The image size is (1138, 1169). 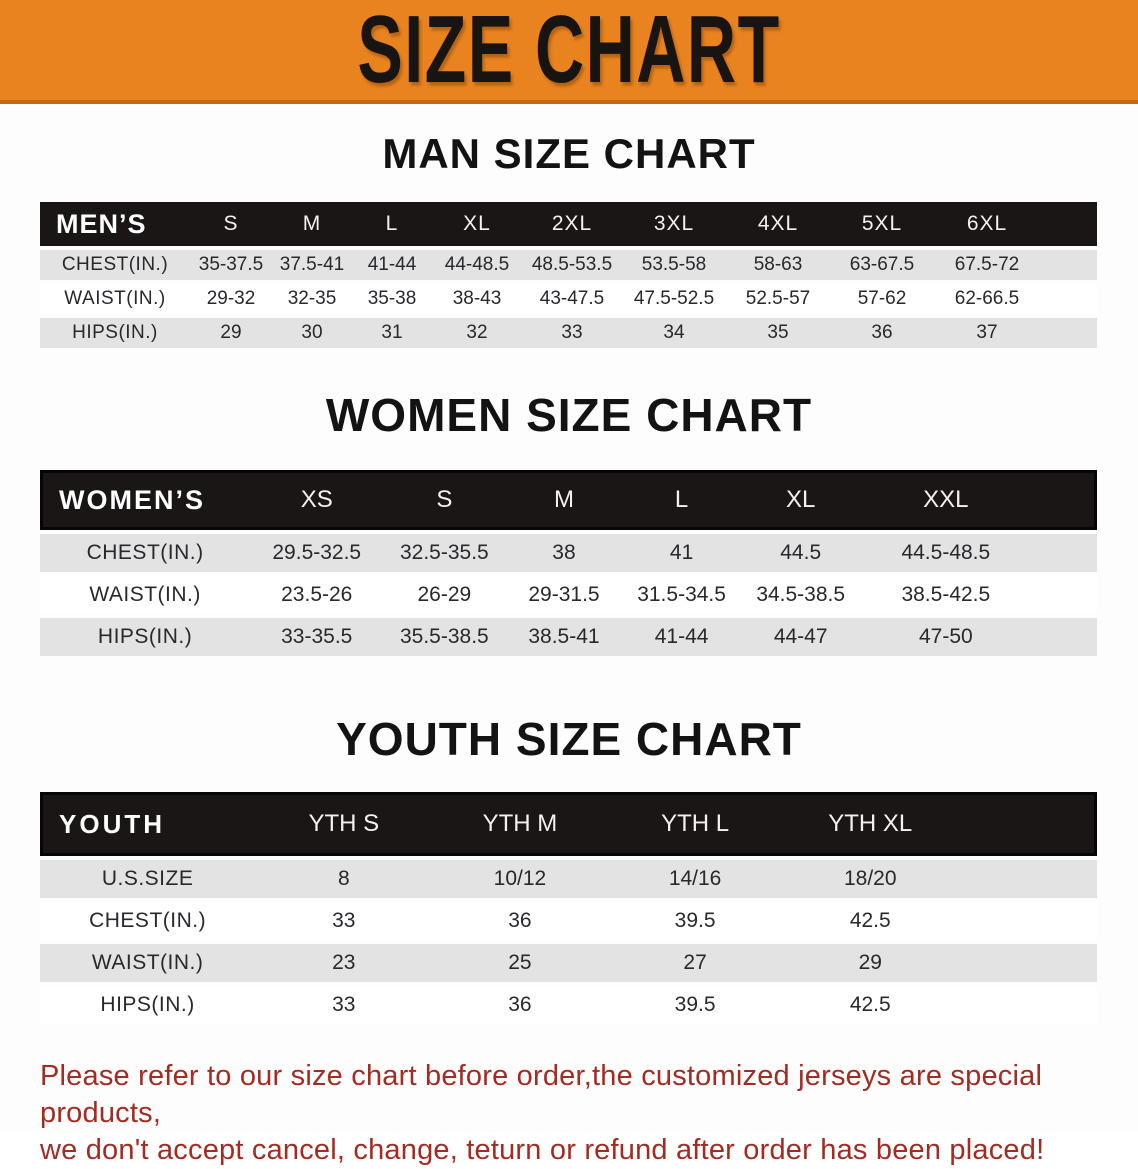 I want to click on measure-value: 26-29, so click(x=444, y=595).